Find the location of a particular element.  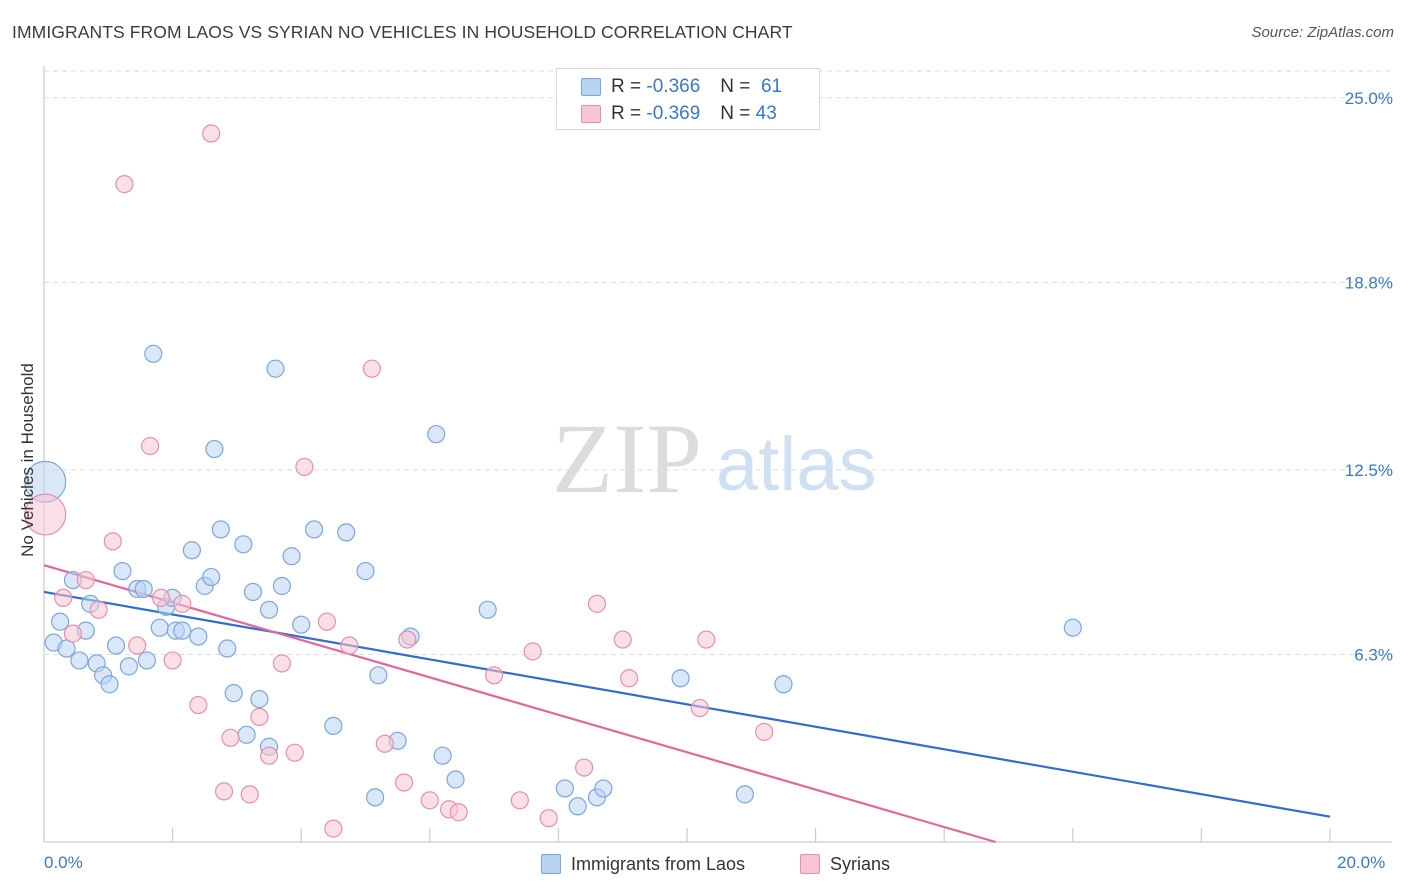

syrians-legend-swatch is located at coordinates (810, 864).